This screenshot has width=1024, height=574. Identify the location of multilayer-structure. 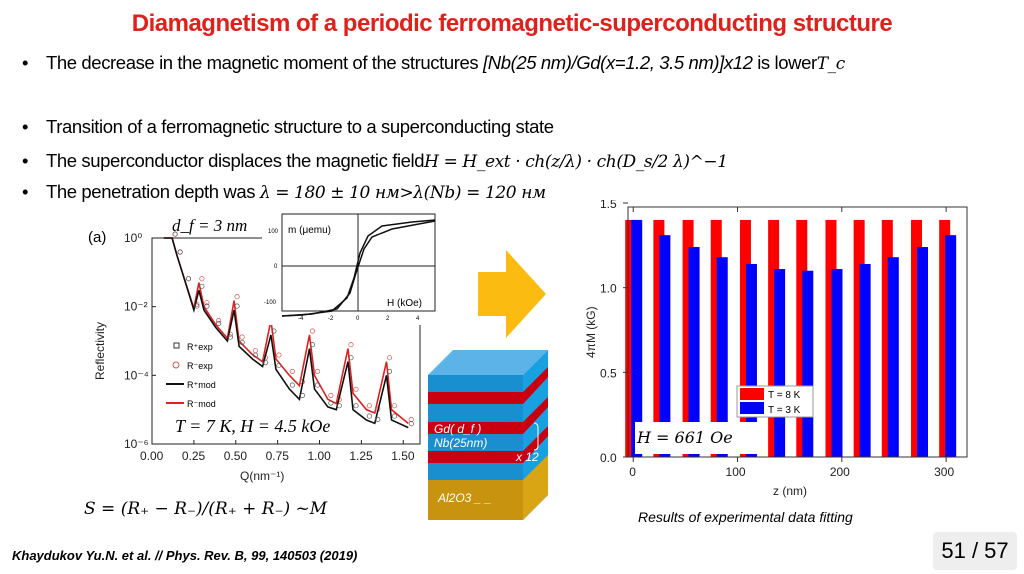
(488, 435).